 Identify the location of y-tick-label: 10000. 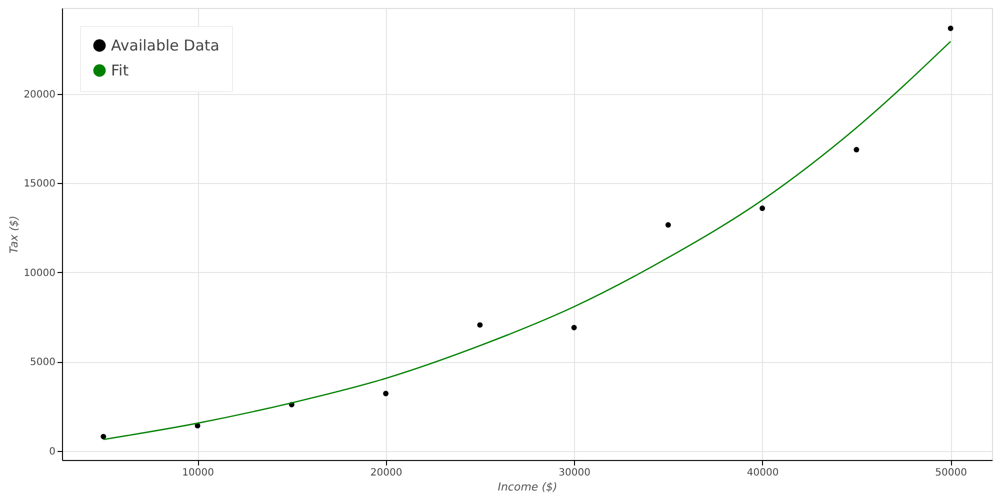
(40, 273).